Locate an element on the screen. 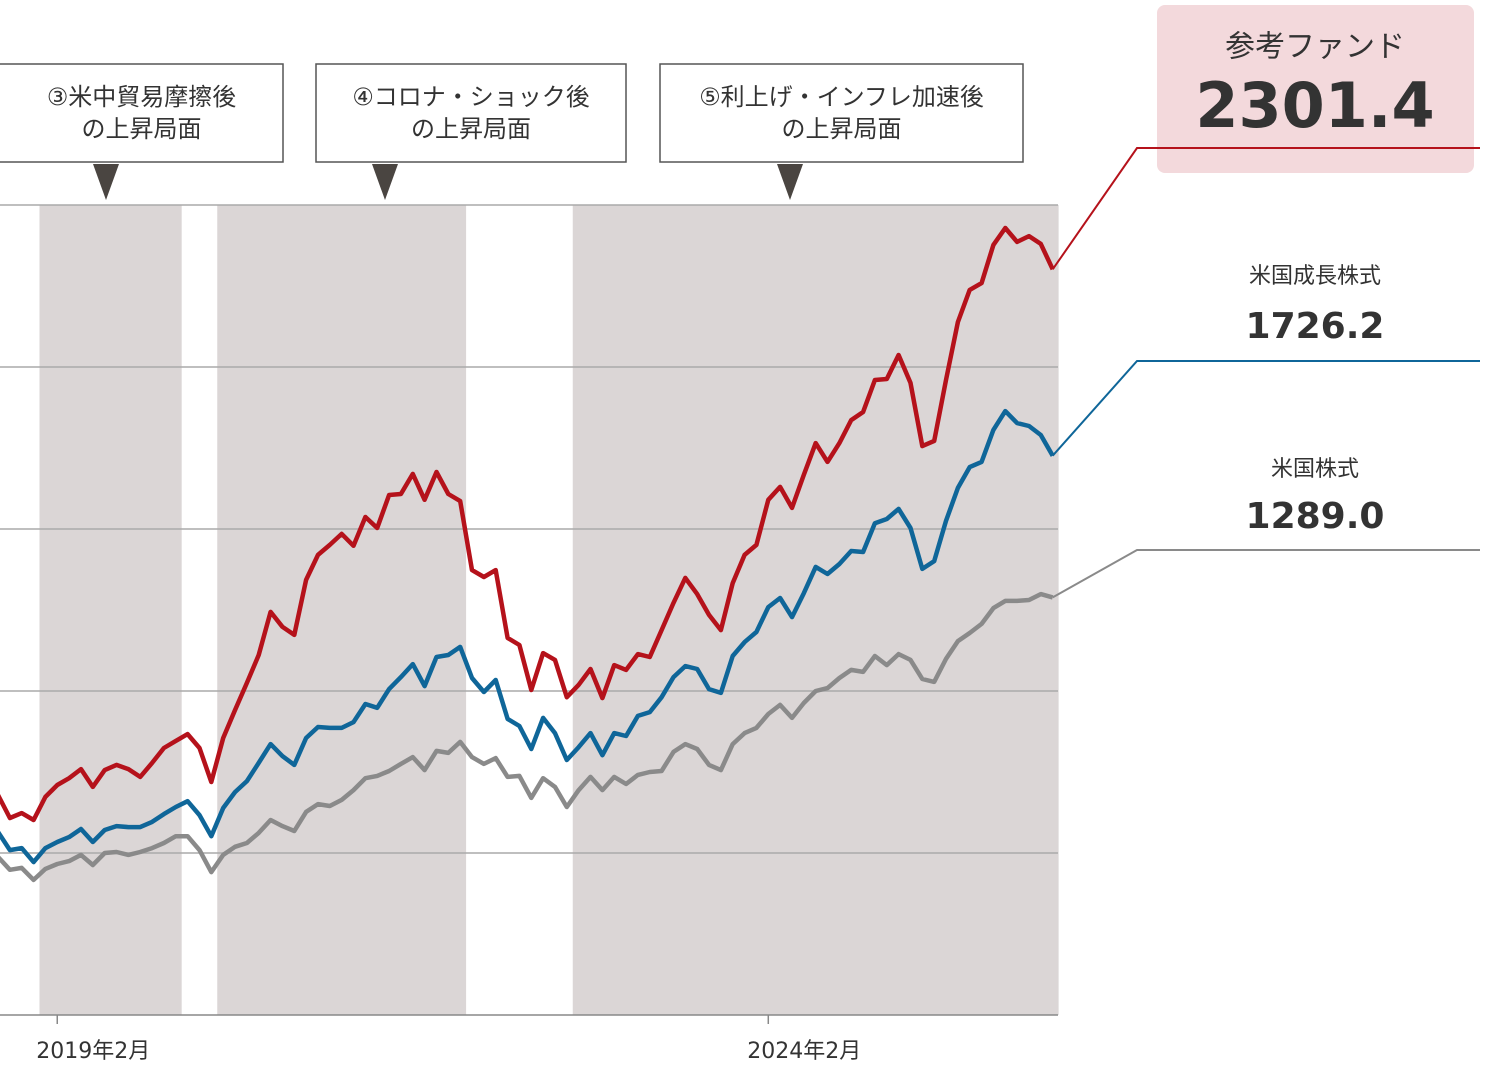 This screenshot has width=1488, height=1067. annotation-text: ⑤利上げ・インフレ加速後 is located at coordinates (841, 97).